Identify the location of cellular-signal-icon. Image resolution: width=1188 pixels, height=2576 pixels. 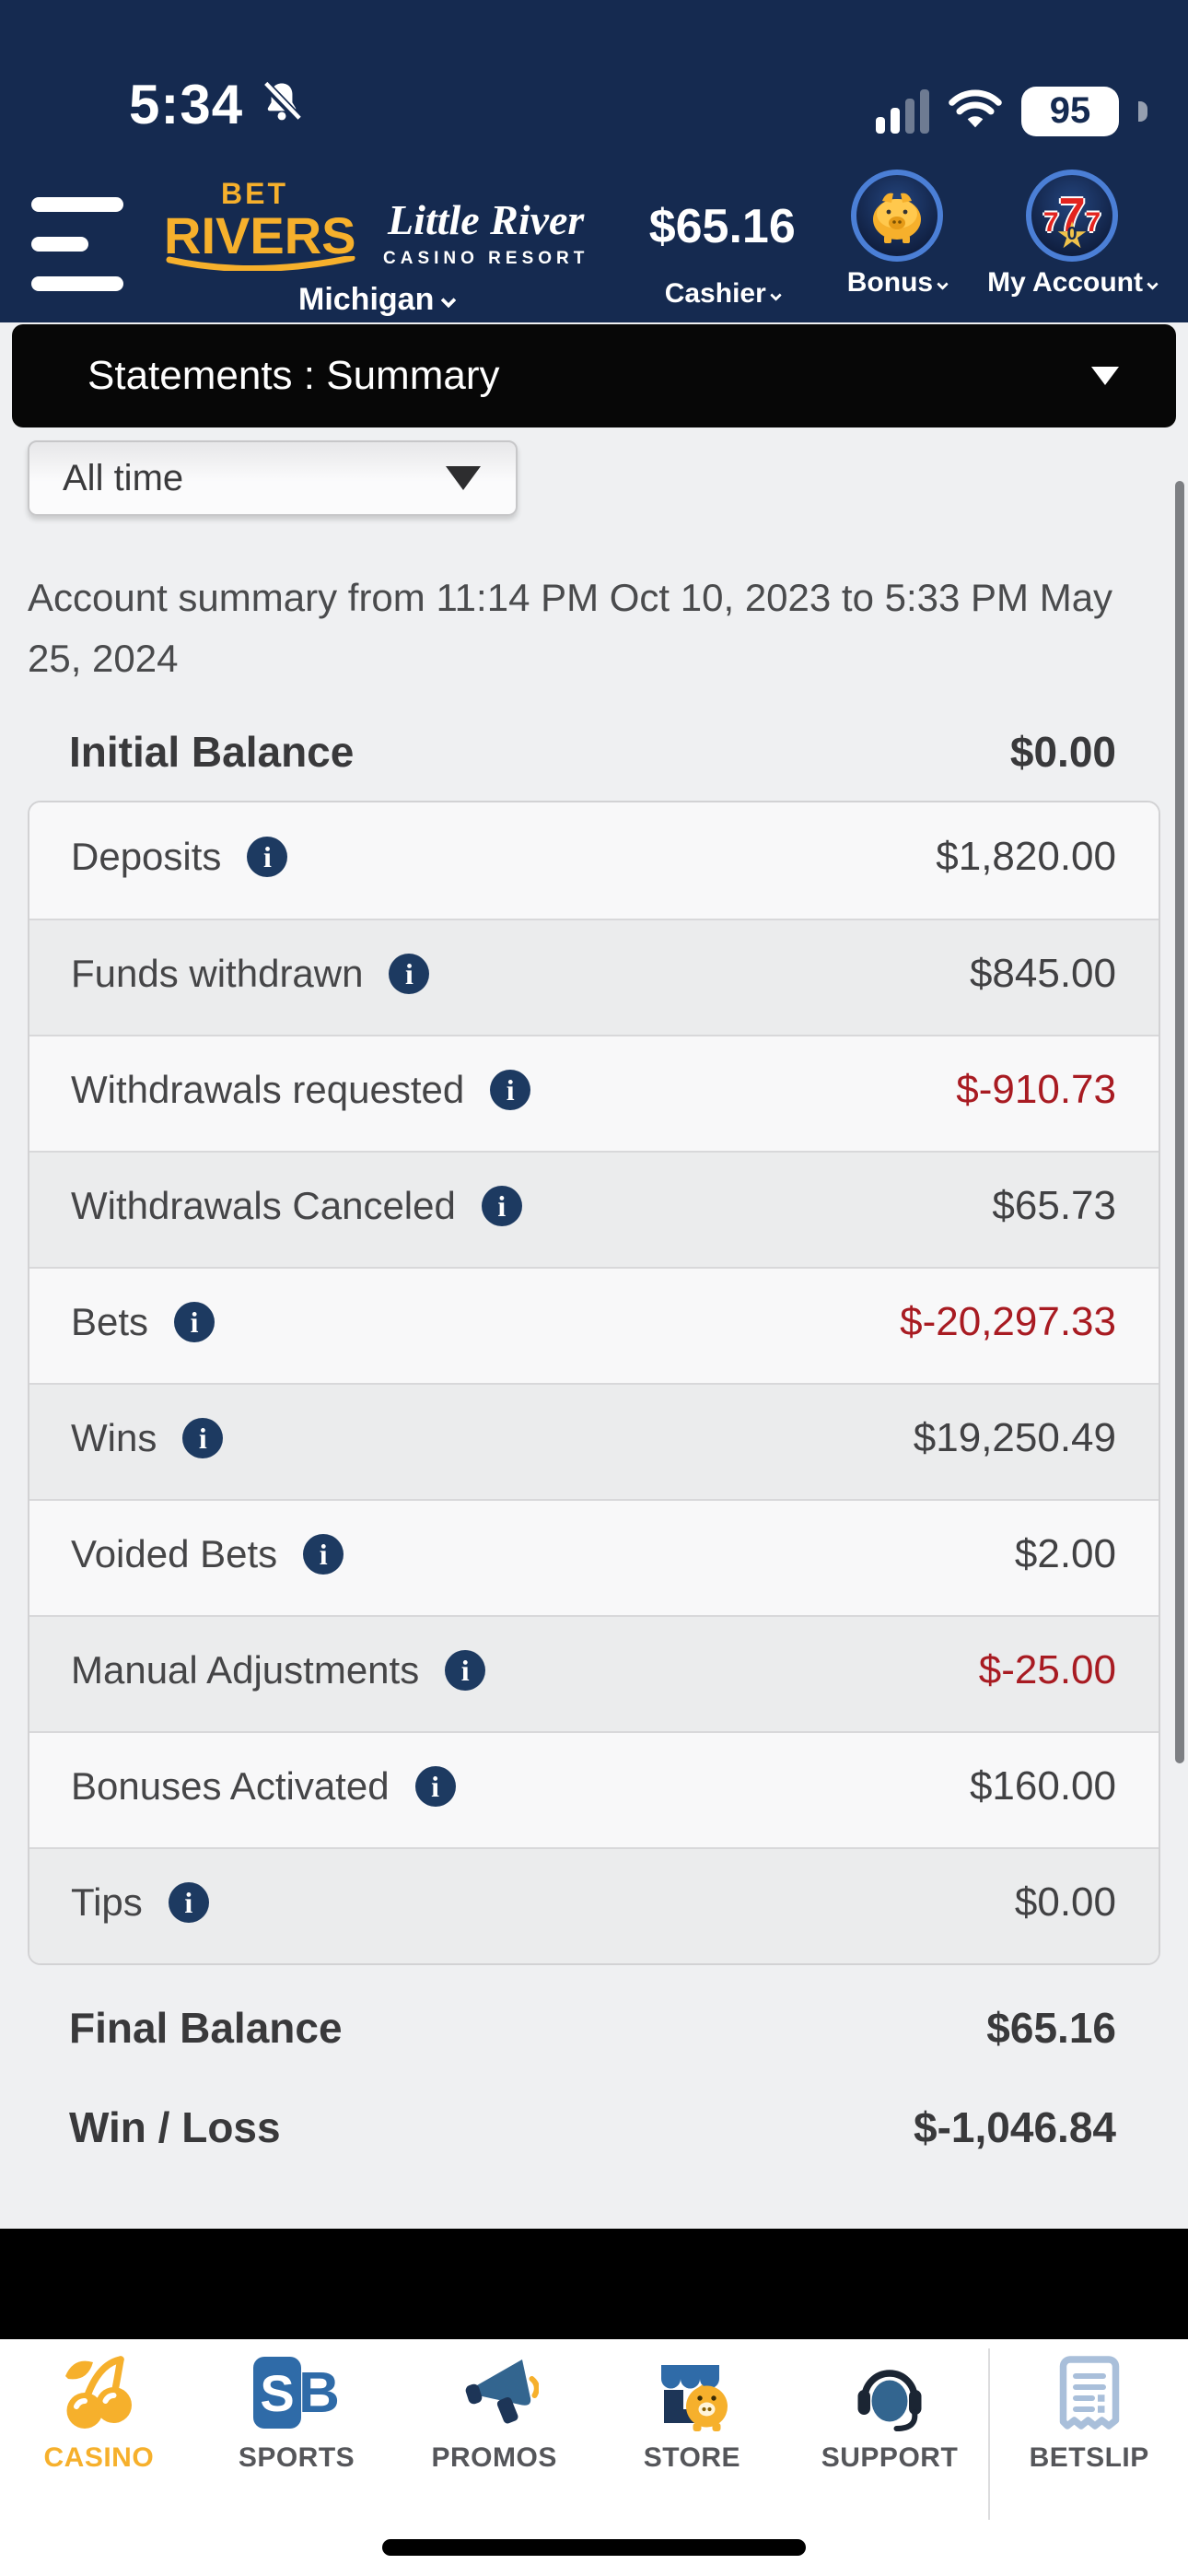
(903, 111).